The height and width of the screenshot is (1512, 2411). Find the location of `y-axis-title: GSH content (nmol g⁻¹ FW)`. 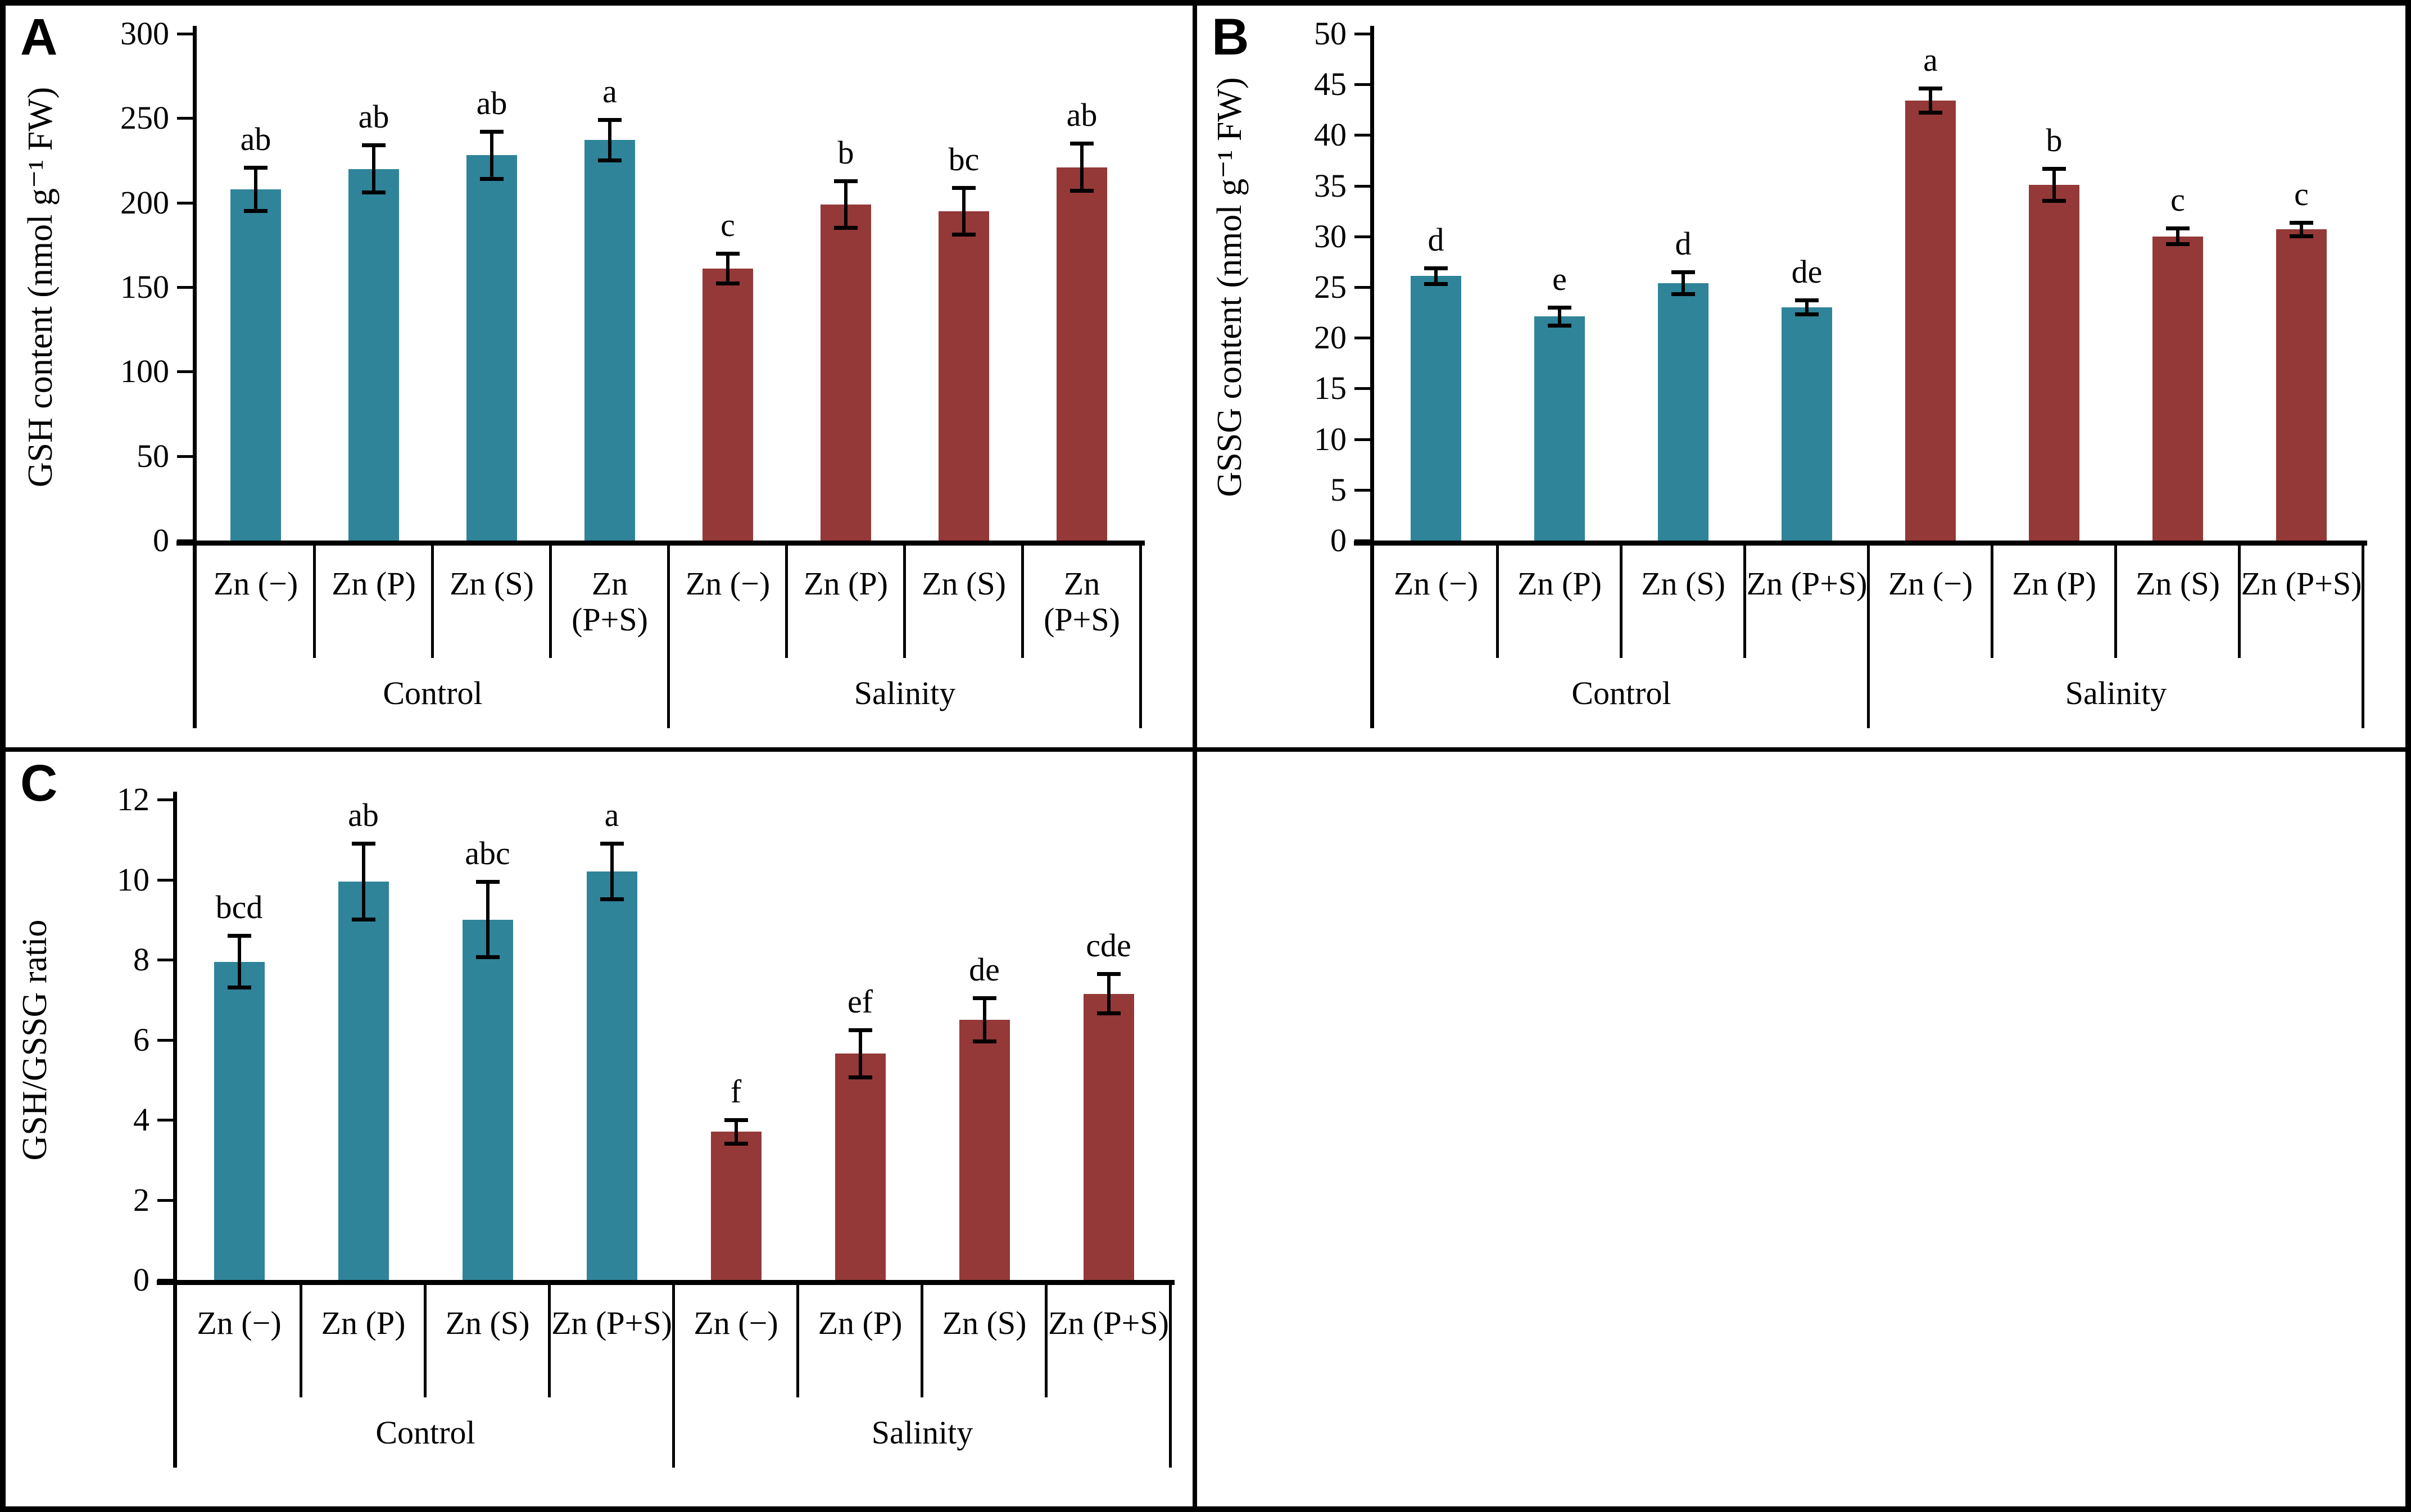

y-axis-title: GSH content (nmol g⁻¹ FW) is located at coordinates (40, 287).